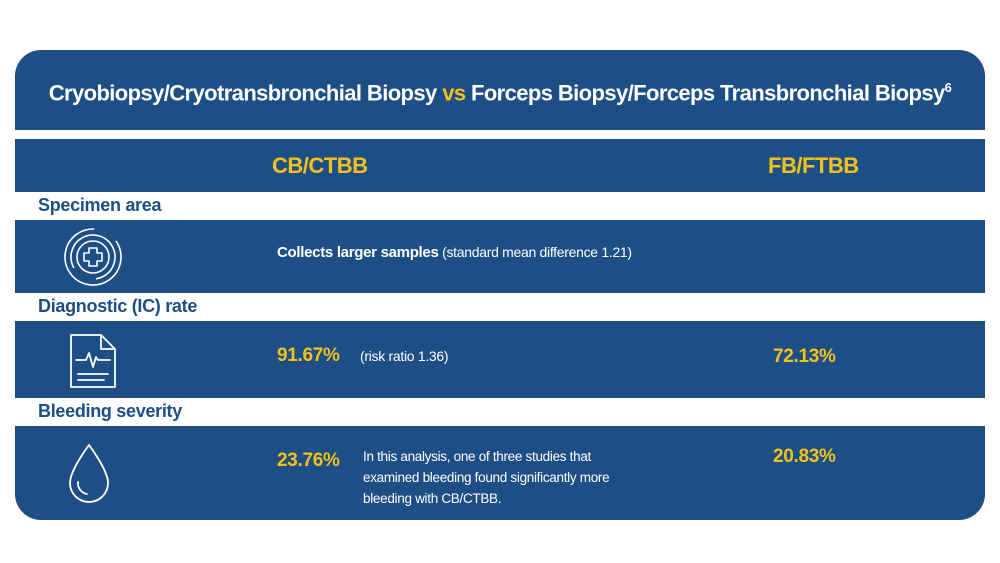  What do you see at coordinates (110, 411) in the screenshot?
I see `section-label-bleeding: Bleeding severity` at bounding box center [110, 411].